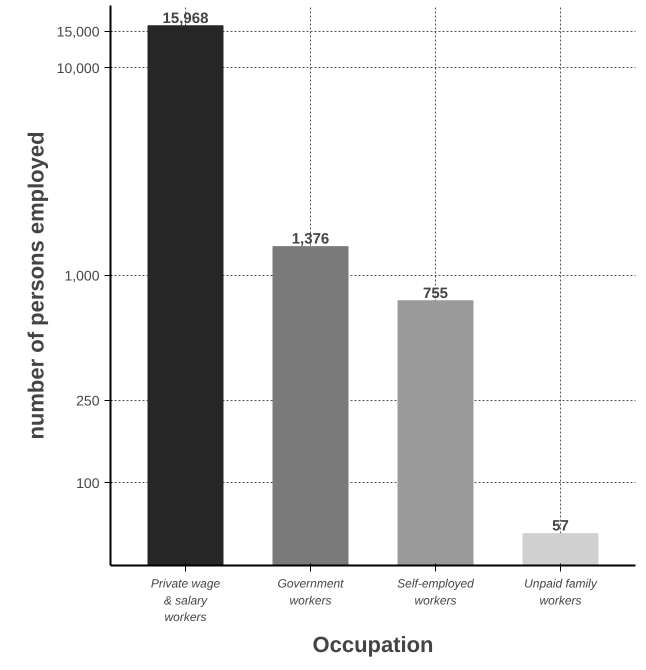 The height and width of the screenshot is (670, 646). I want to click on y-tick-label: 100, so click(88, 482).